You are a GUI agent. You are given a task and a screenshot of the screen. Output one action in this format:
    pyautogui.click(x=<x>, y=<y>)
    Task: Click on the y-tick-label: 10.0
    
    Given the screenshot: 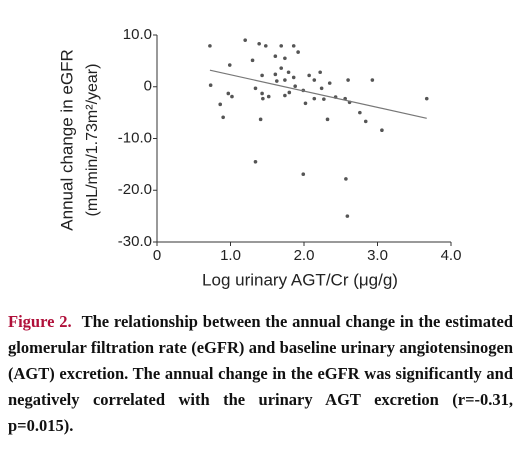 What is the action you would take?
    pyautogui.click(x=137, y=34)
    